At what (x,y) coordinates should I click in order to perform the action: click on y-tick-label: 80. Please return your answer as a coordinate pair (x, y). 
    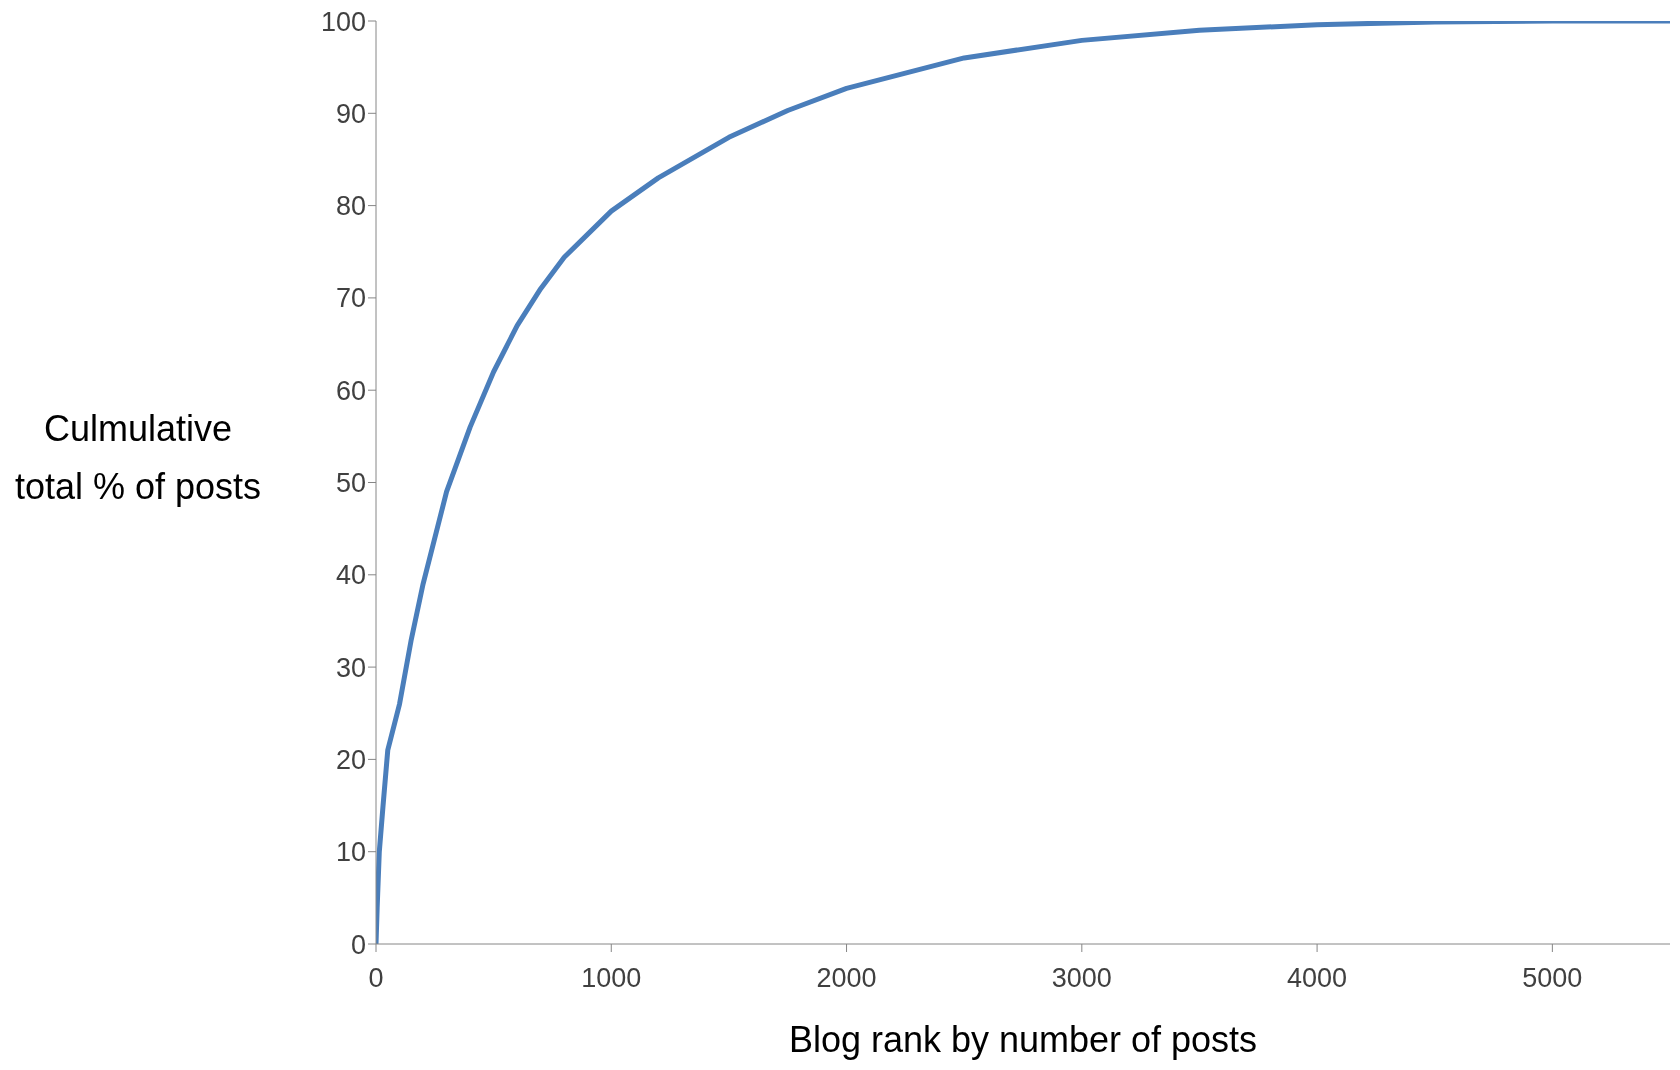
    Looking at the image, I should click on (350, 206).